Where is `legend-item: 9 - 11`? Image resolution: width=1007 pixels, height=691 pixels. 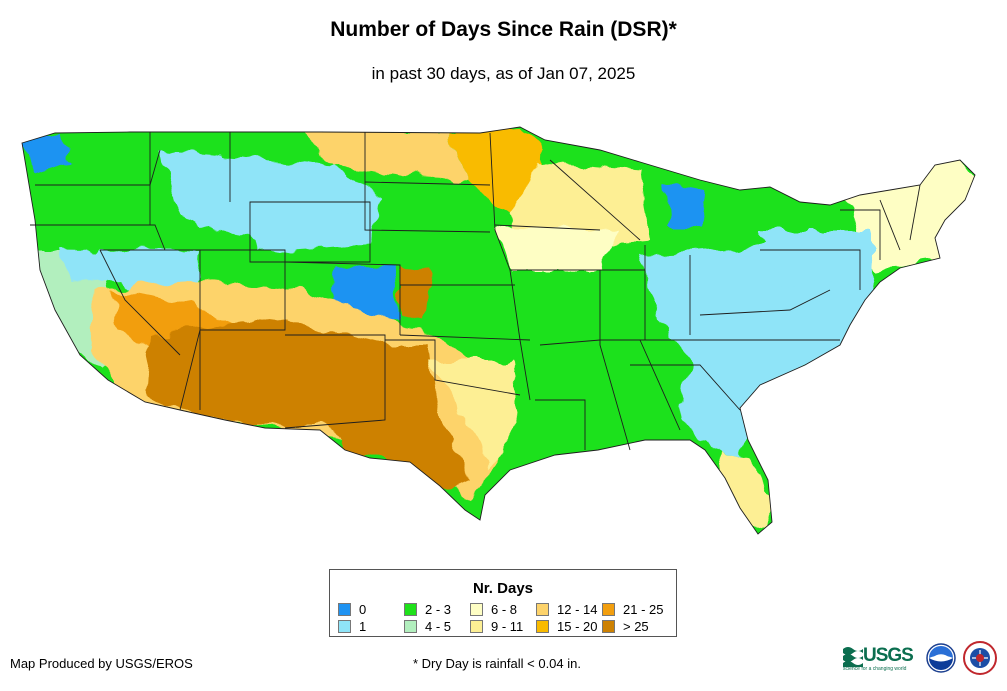
legend-item: 9 - 11 is located at coordinates (503, 626).